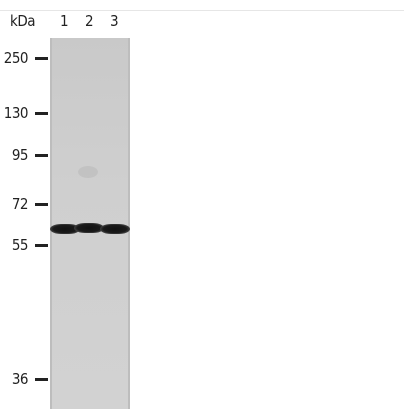 The height and width of the screenshot is (409, 404). Describe the element at coordinates (64, 21) in the screenshot. I see `lane-label-1: 1` at that location.